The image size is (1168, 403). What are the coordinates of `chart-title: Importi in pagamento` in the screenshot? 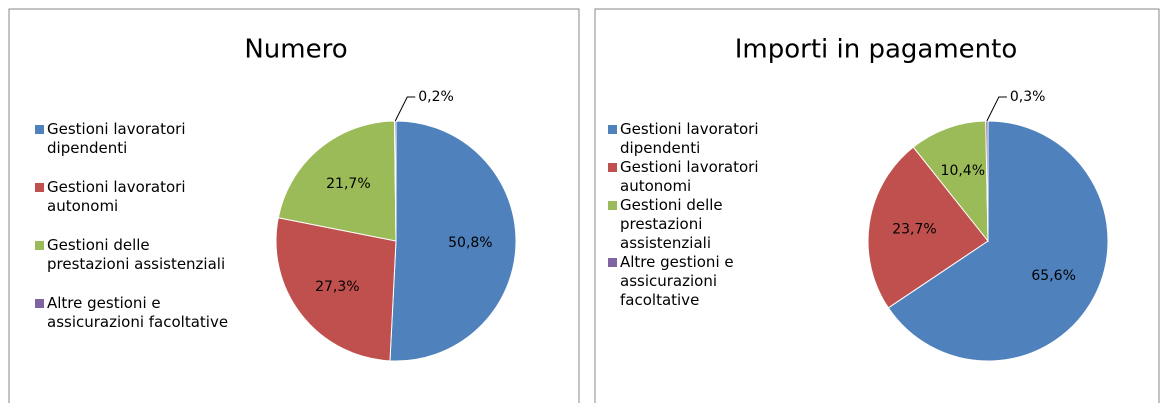 It's located at (876, 50).